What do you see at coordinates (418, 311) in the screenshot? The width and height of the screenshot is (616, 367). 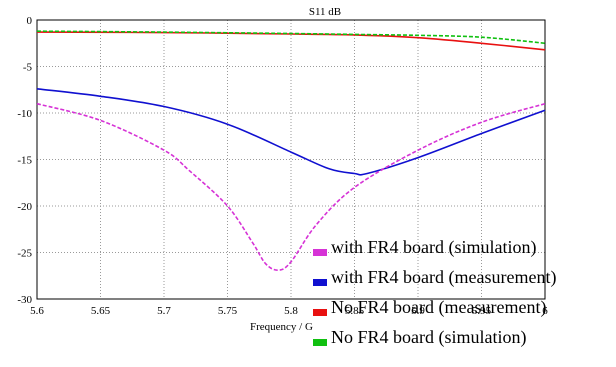 I see `x-tick-label-6: 5.9` at bounding box center [418, 311].